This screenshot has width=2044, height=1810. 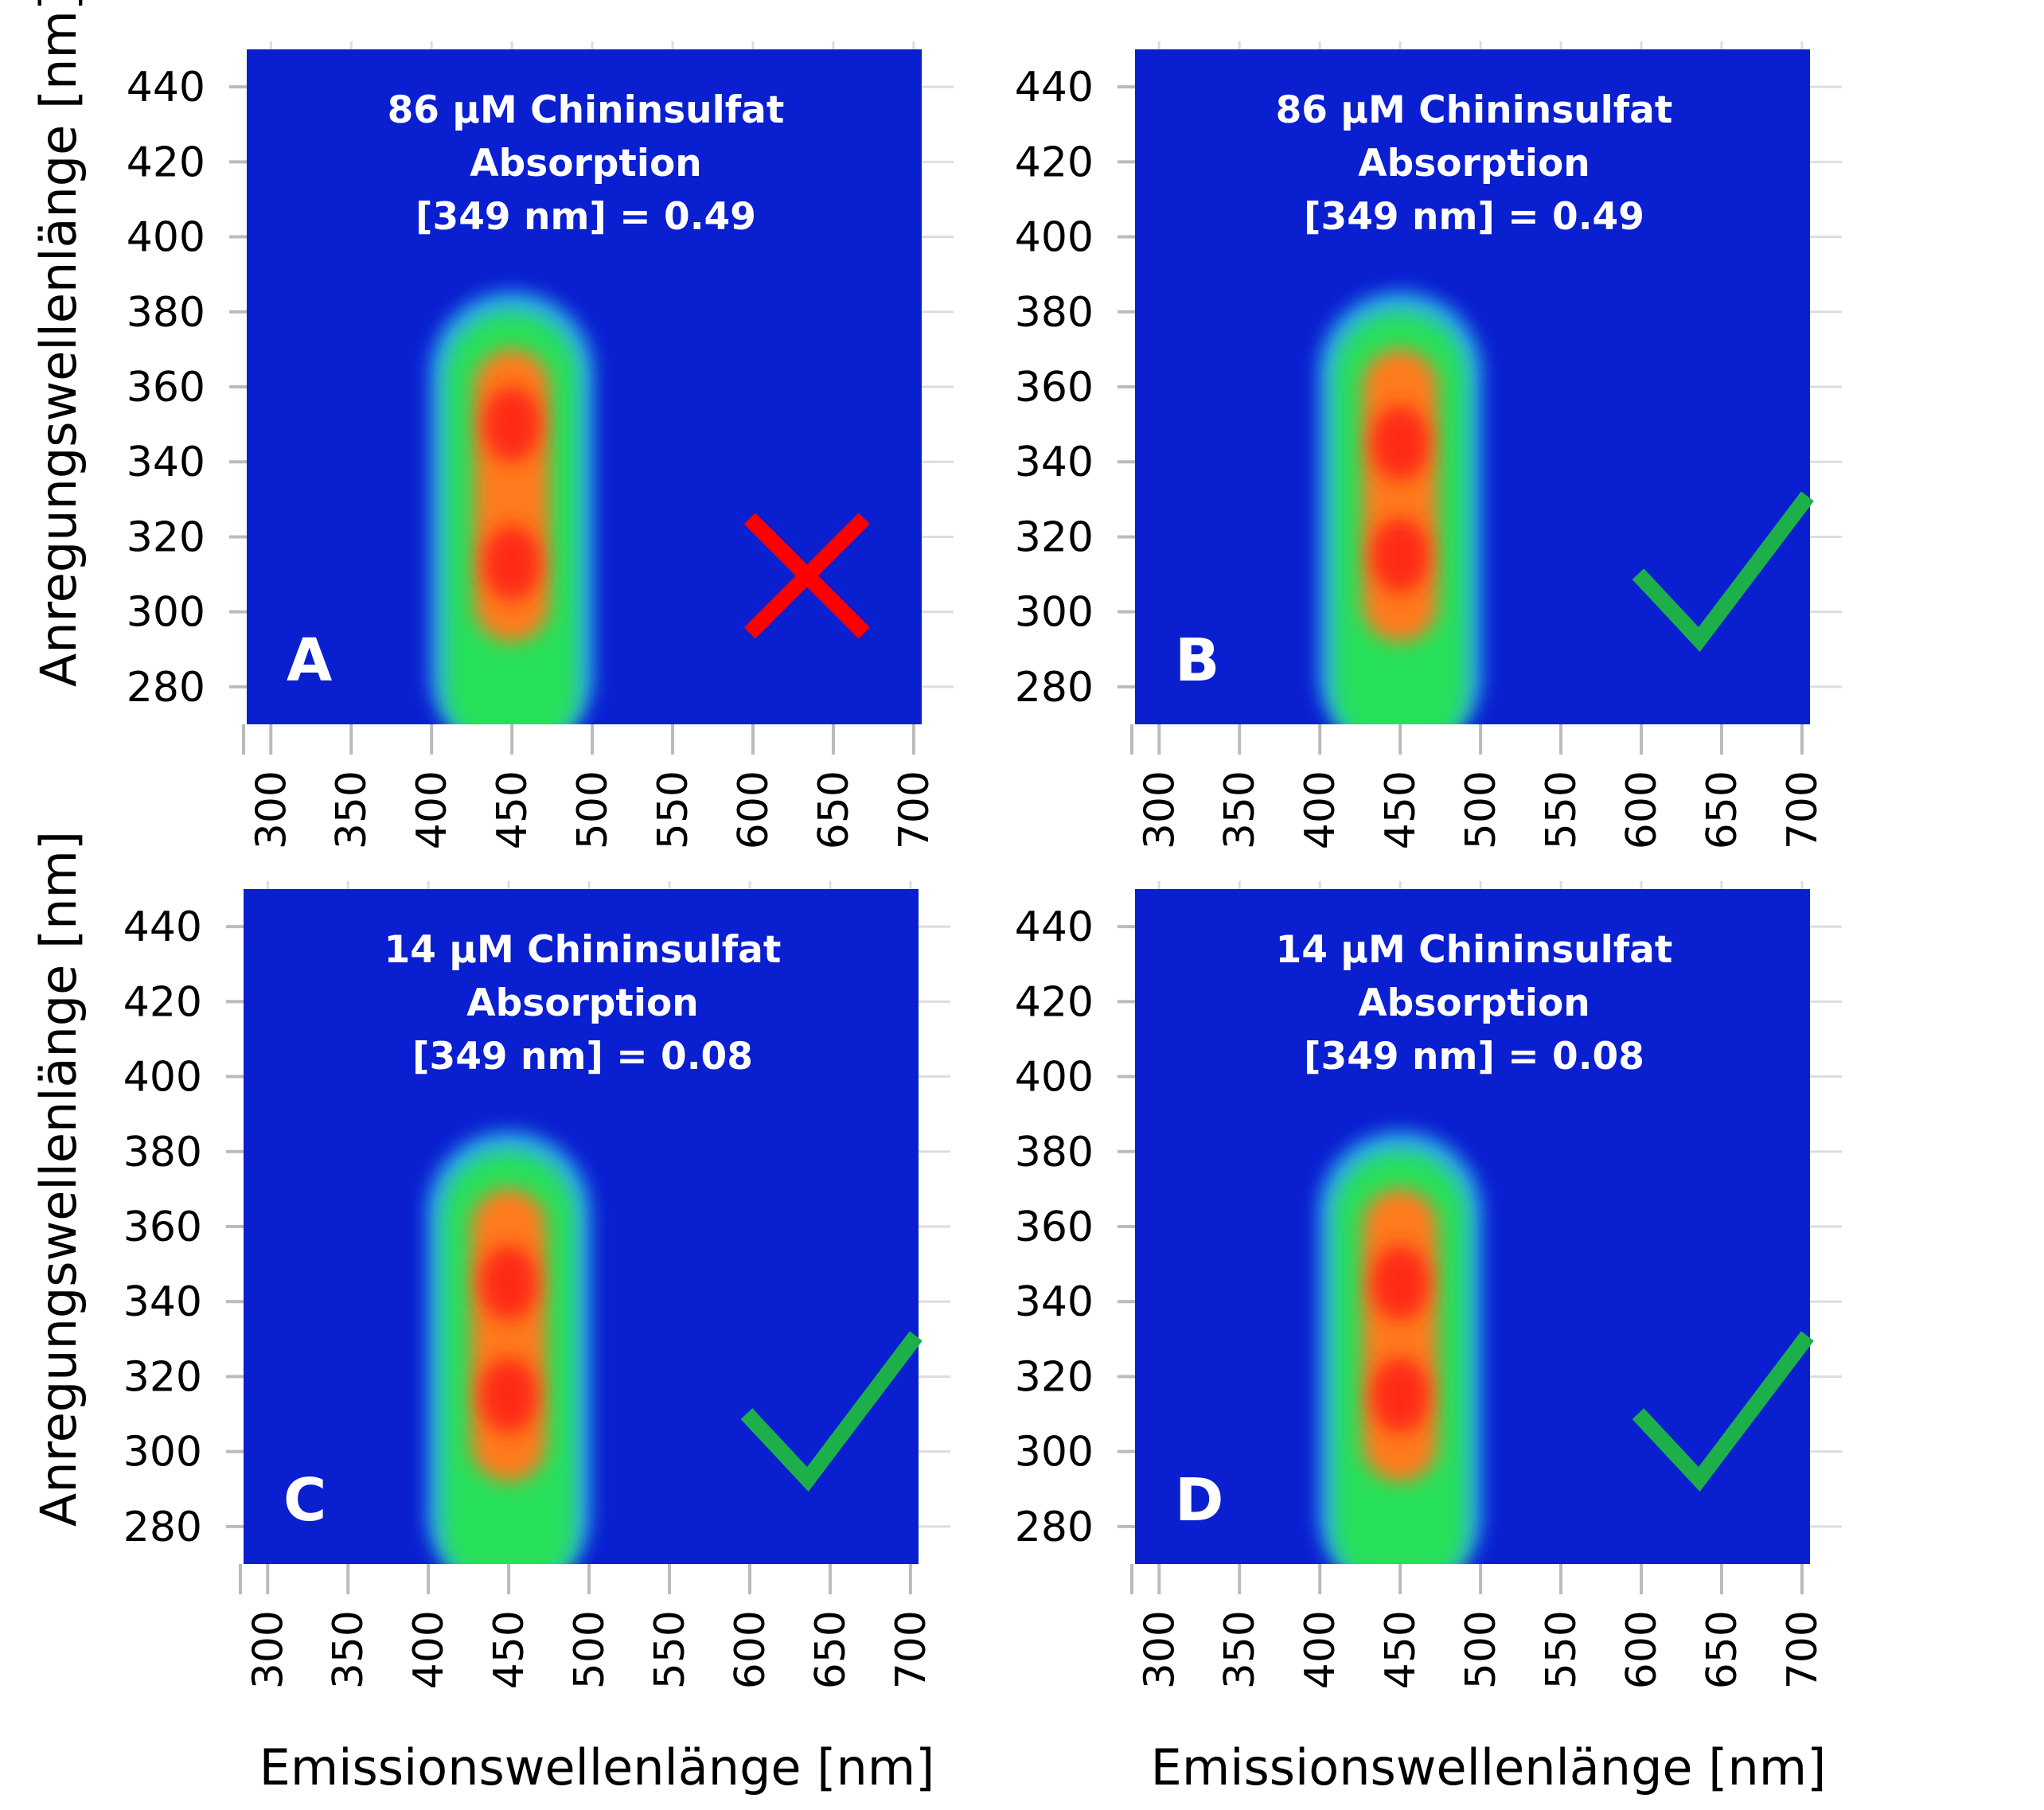 What do you see at coordinates (309, 660) in the screenshot?
I see `panel-letter: A` at bounding box center [309, 660].